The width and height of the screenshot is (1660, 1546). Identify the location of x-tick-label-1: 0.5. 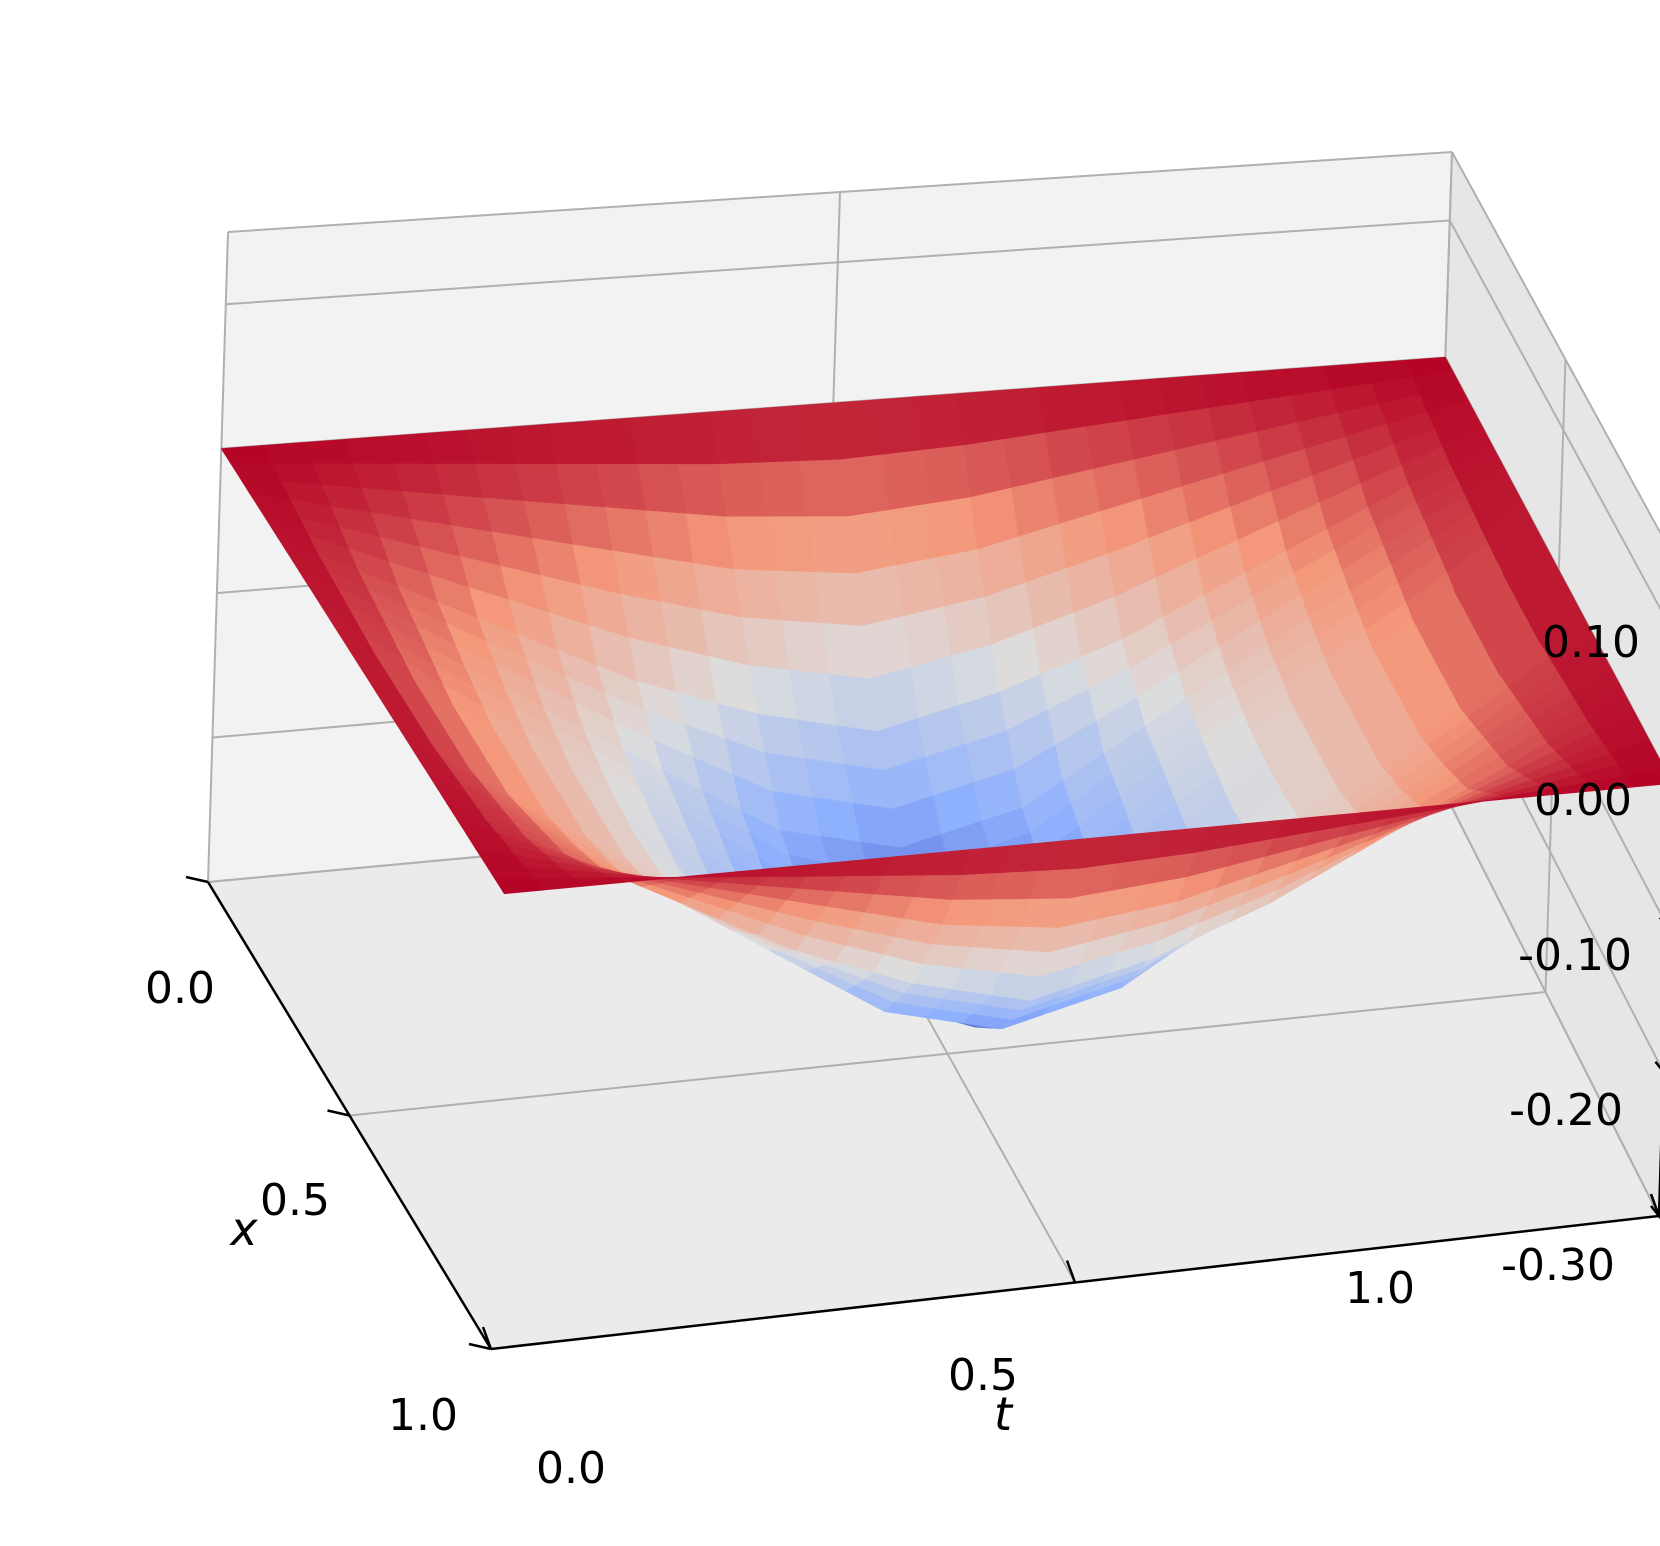
(295, 1200).